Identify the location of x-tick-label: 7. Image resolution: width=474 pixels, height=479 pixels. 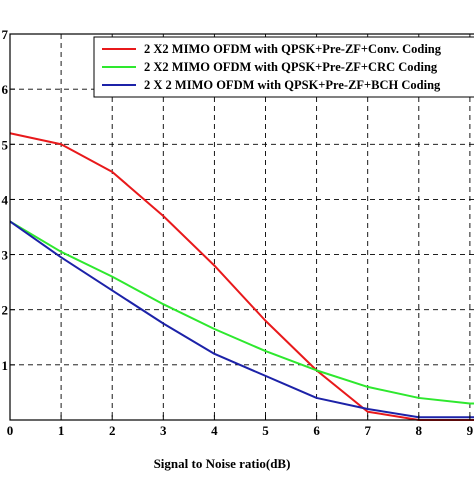
(367, 430).